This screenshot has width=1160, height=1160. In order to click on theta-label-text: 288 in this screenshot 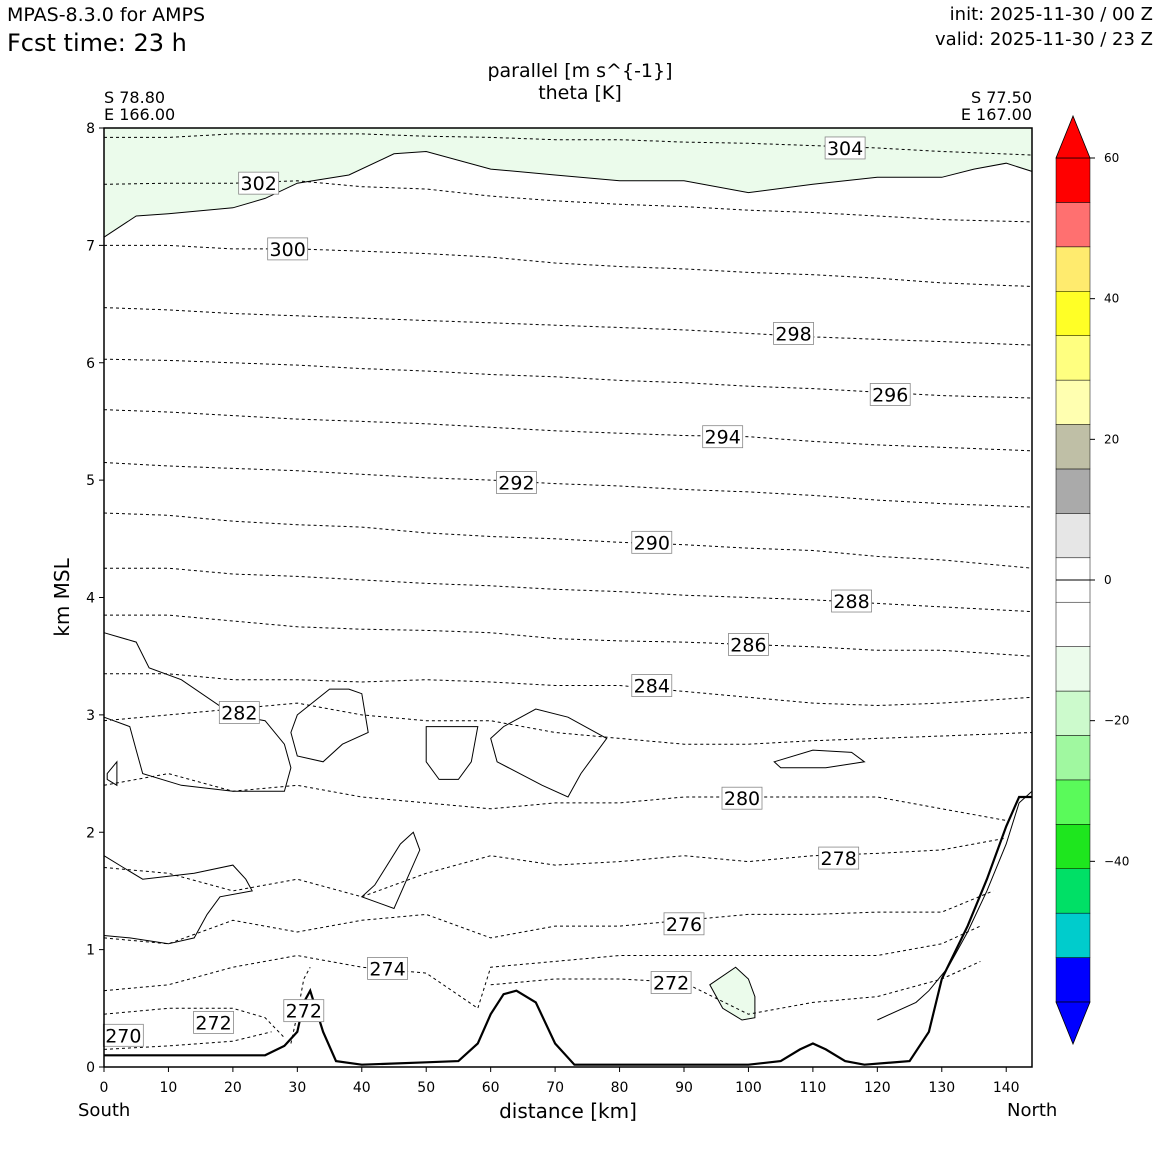, I will do `click(851, 602)`.